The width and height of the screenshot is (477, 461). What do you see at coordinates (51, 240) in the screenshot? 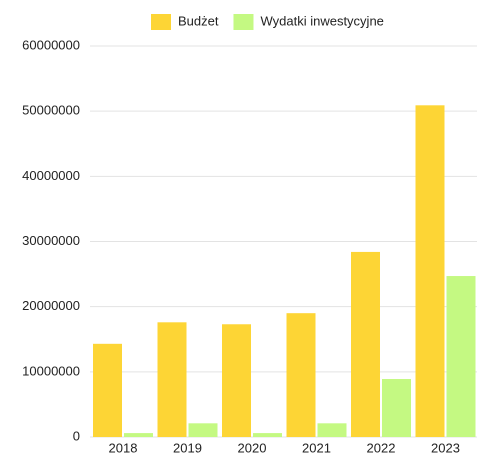
I see `y-tick-label: 30000000` at bounding box center [51, 240].